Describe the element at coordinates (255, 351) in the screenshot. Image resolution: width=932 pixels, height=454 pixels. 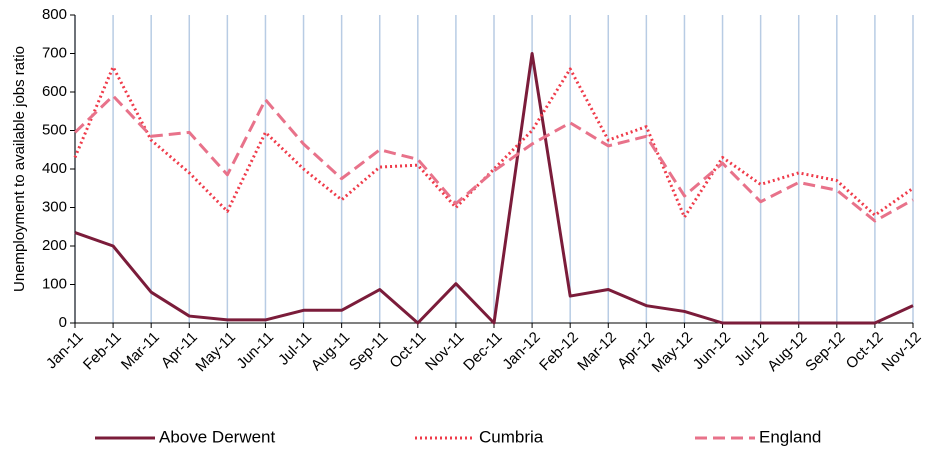
I see `x-tick-label: Jun-11` at that location.